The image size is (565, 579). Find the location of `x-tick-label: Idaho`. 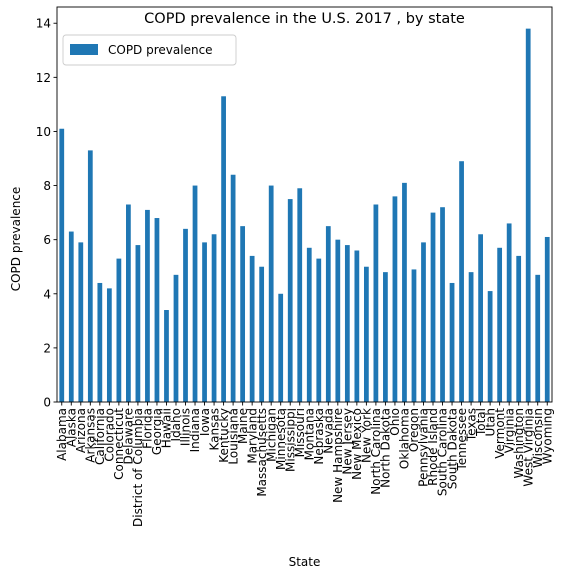

x-tick-label: Idaho is located at coordinates (176, 424).